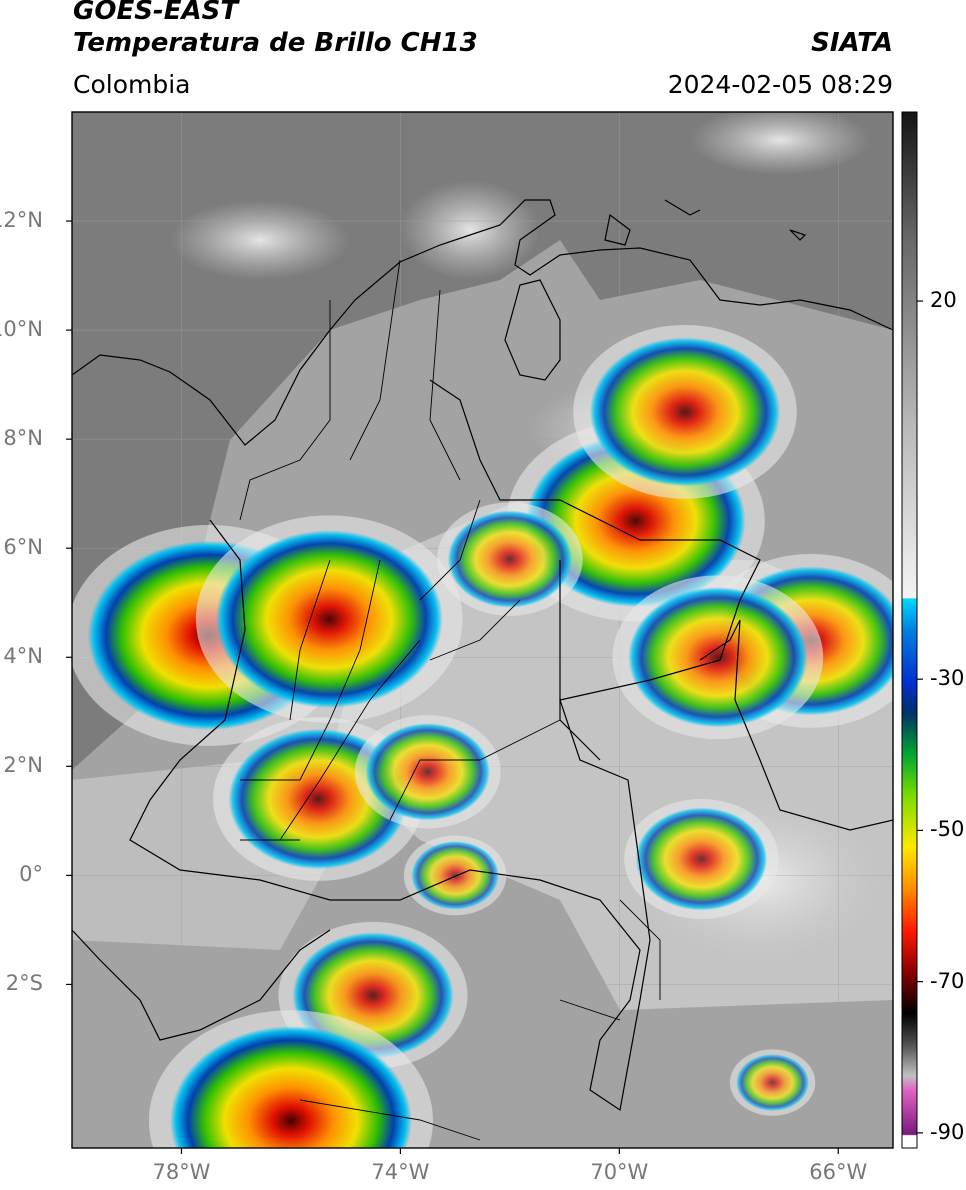  Describe the element at coordinates (21, 220) in the screenshot. I see `lat-tick-label: 12°N` at that location.